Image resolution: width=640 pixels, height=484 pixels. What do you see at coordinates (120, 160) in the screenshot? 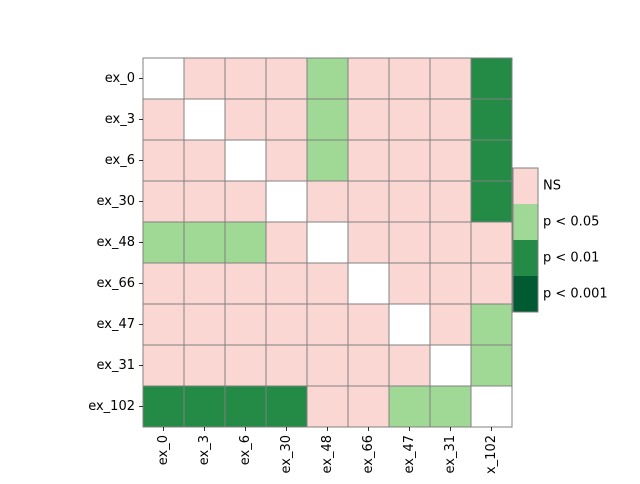
I see `row-label: ex_6` at bounding box center [120, 160].